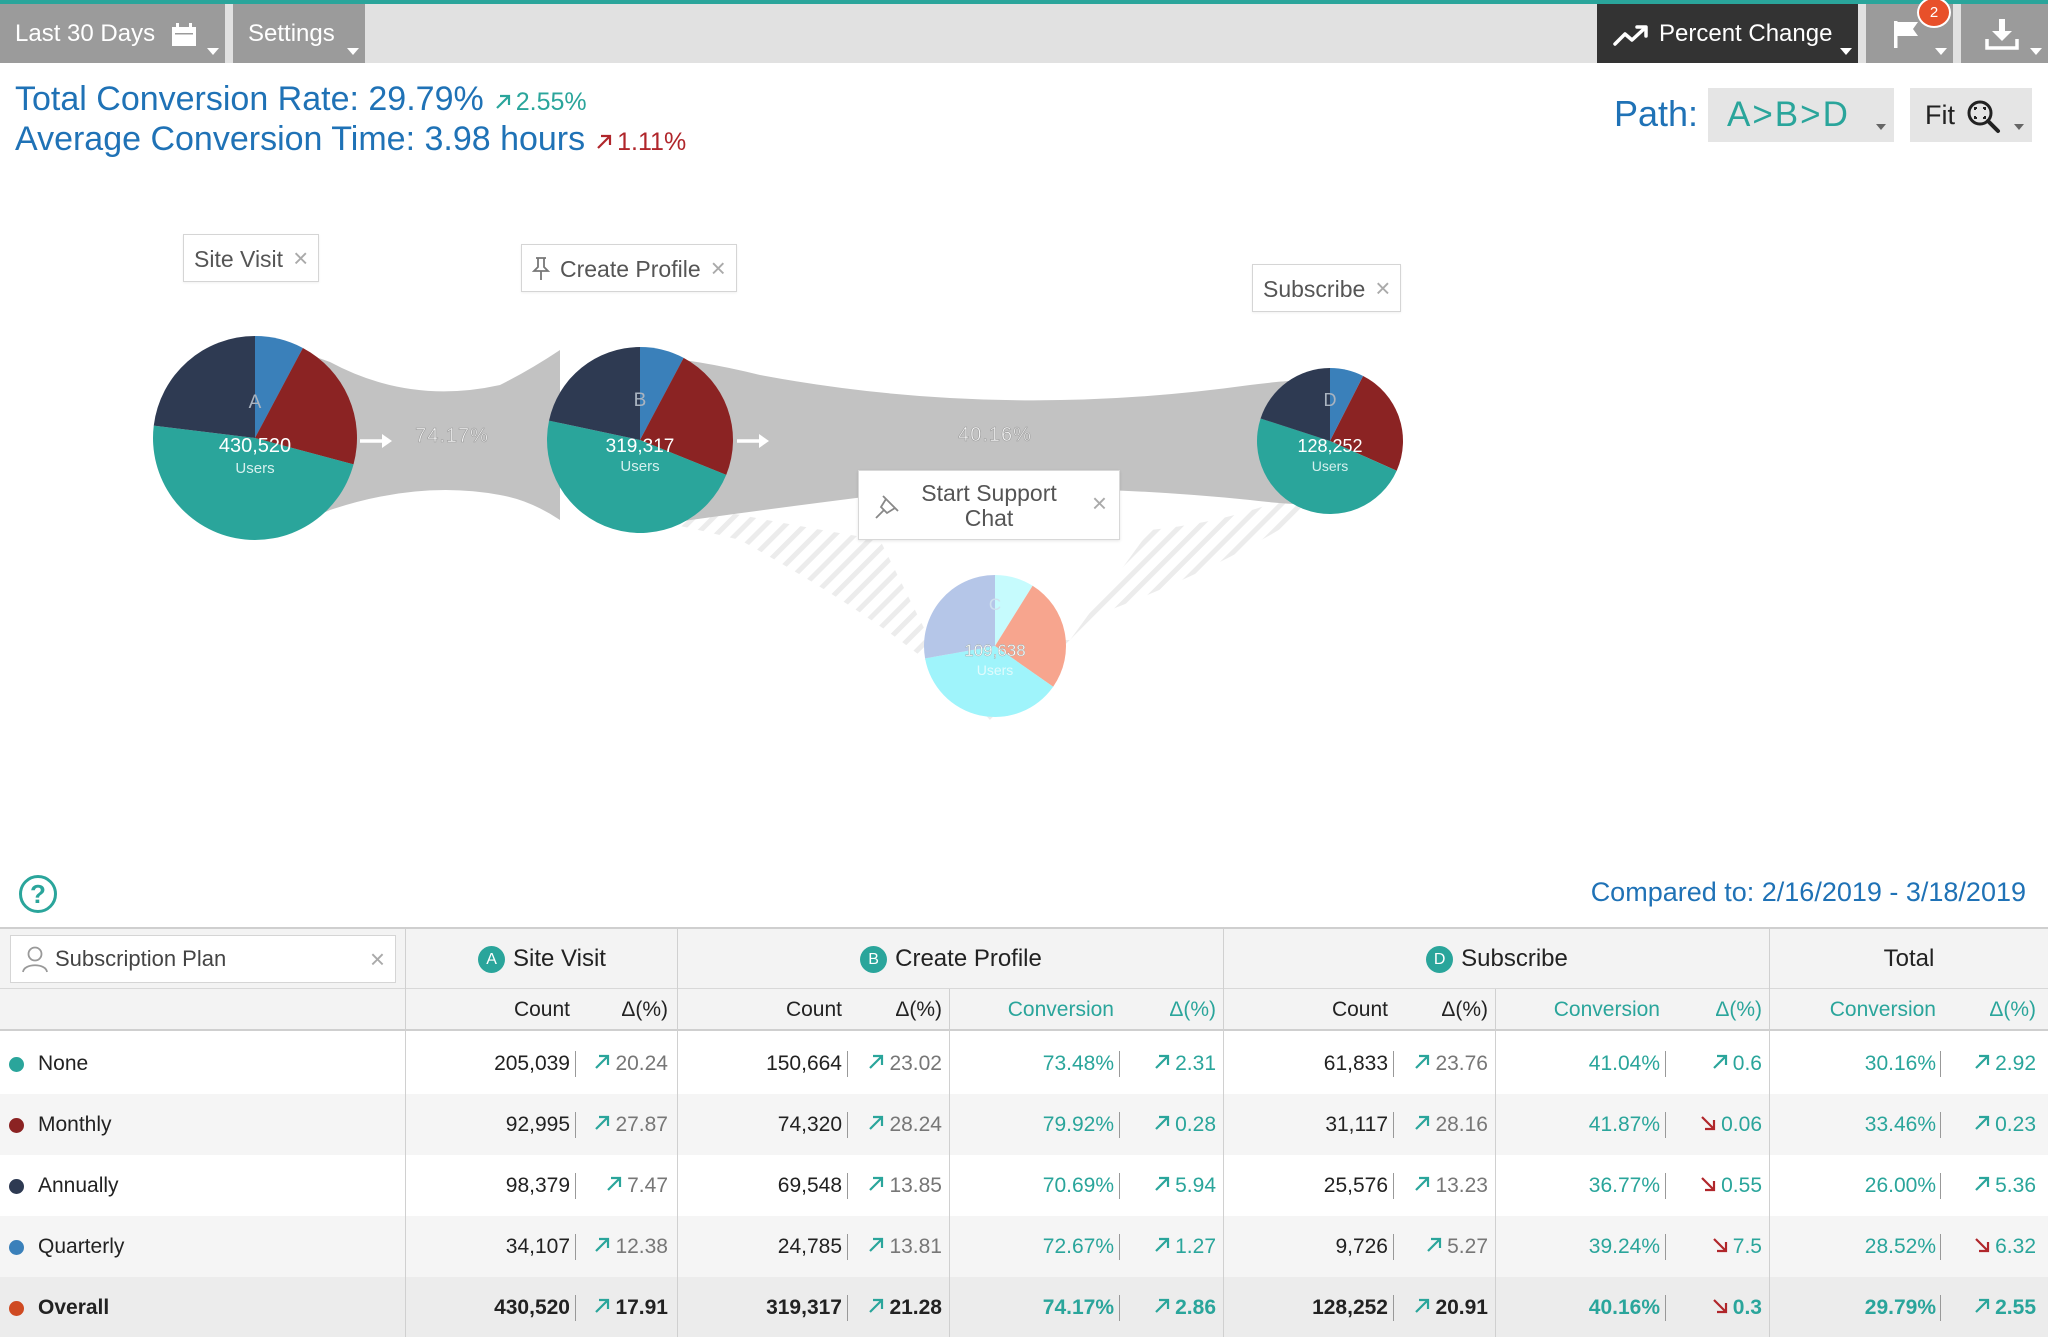 The image size is (2048, 1337). Describe the element at coordinates (38, 894) in the screenshot. I see `help-icon: ?` at that location.